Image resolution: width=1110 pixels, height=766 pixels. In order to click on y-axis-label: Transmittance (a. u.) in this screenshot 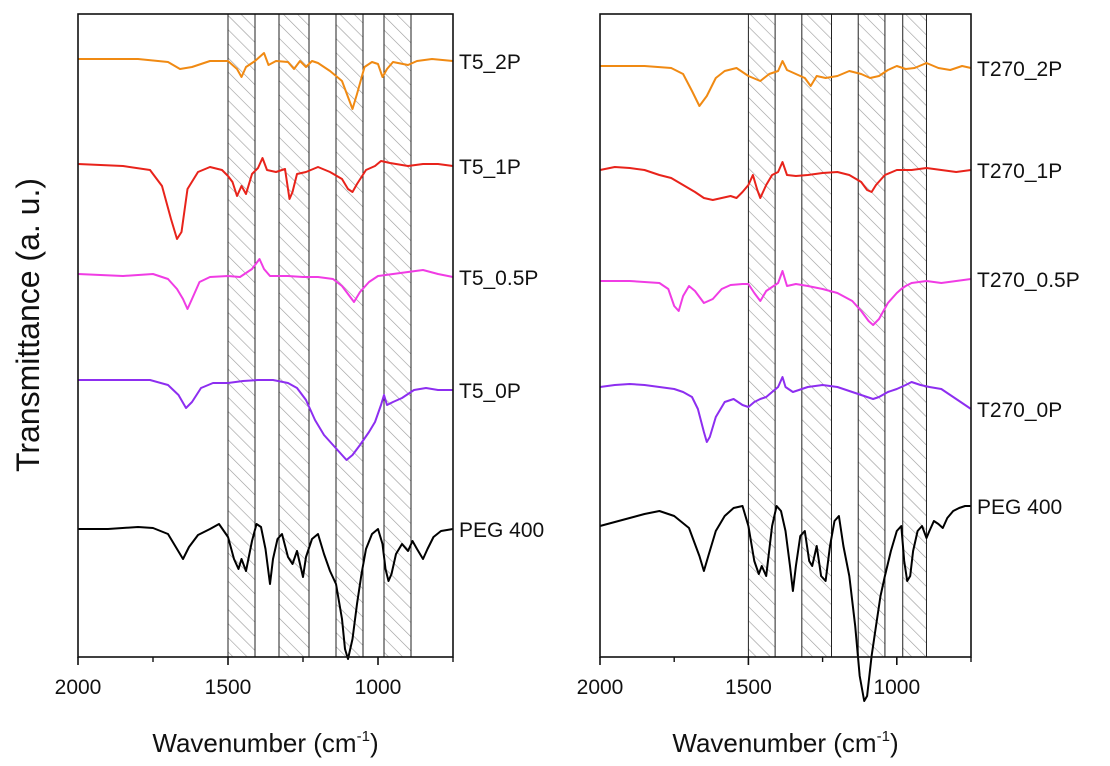, I will do `click(28, 325)`.